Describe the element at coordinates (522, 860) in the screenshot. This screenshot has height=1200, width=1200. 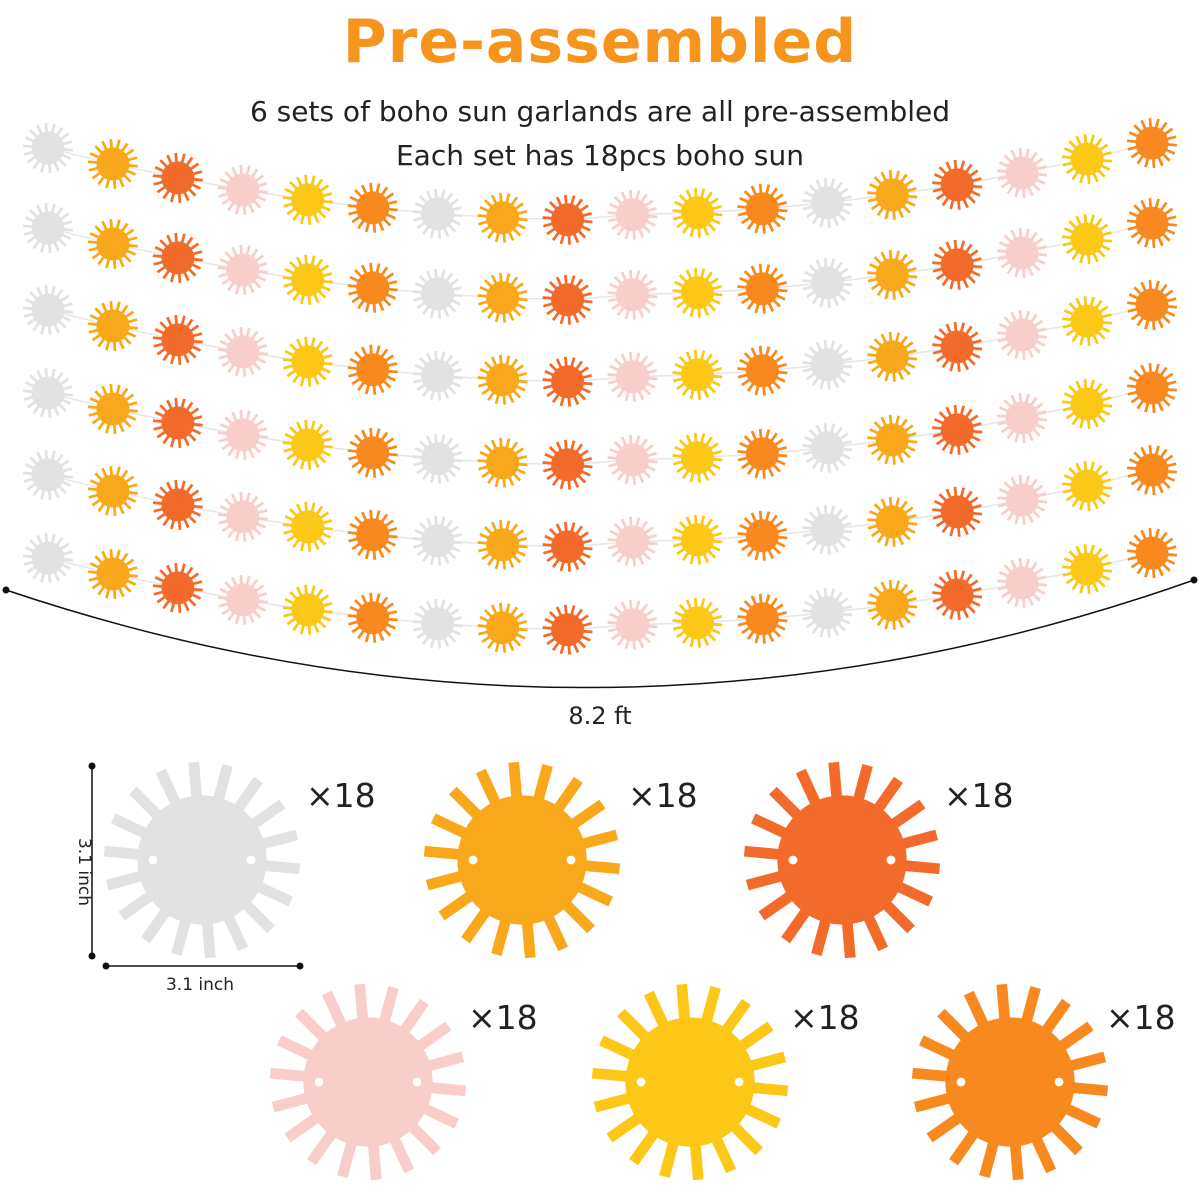
I see `sun-swatch-amber` at that location.